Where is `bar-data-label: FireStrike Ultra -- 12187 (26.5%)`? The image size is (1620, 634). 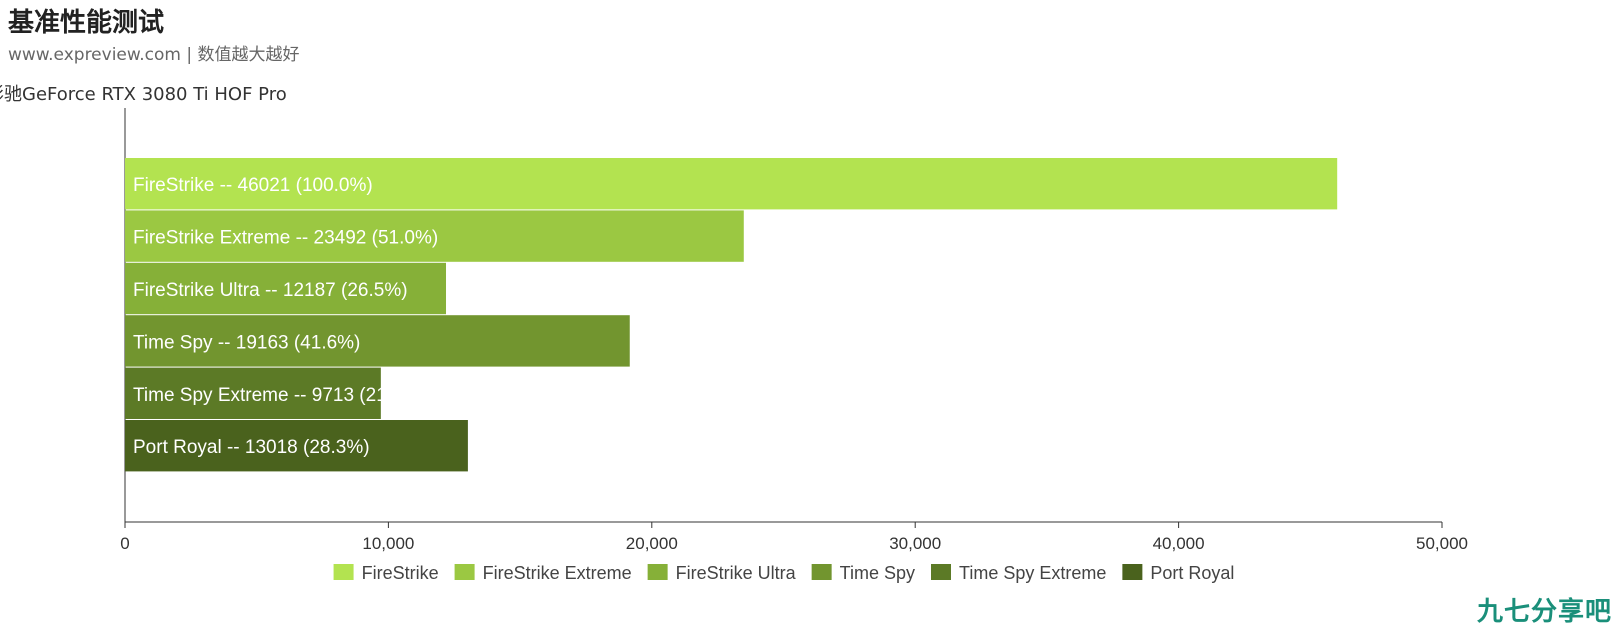 bar-data-label: FireStrike Ultra -- 12187 (26.5%) is located at coordinates (270, 290).